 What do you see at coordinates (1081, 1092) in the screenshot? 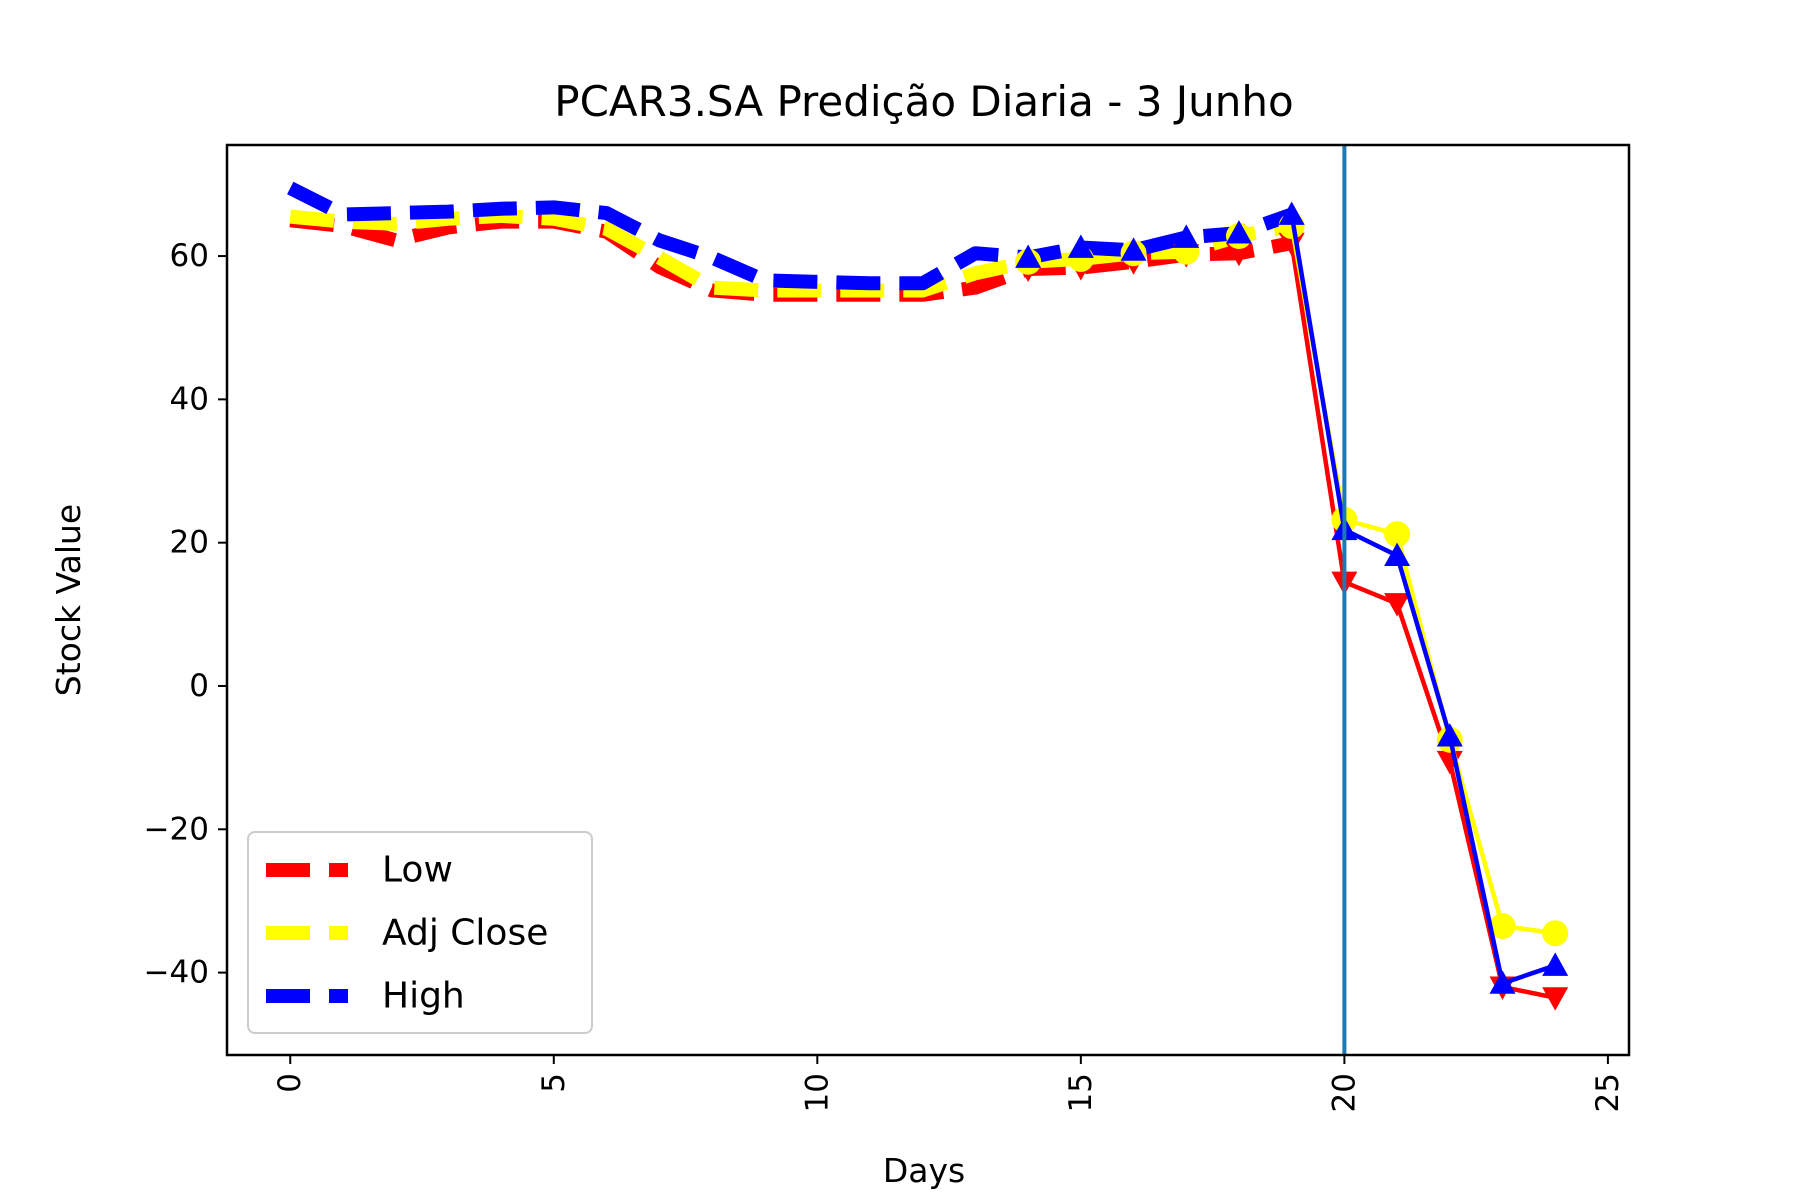
I see `x-tick-label: 15` at bounding box center [1081, 1092].